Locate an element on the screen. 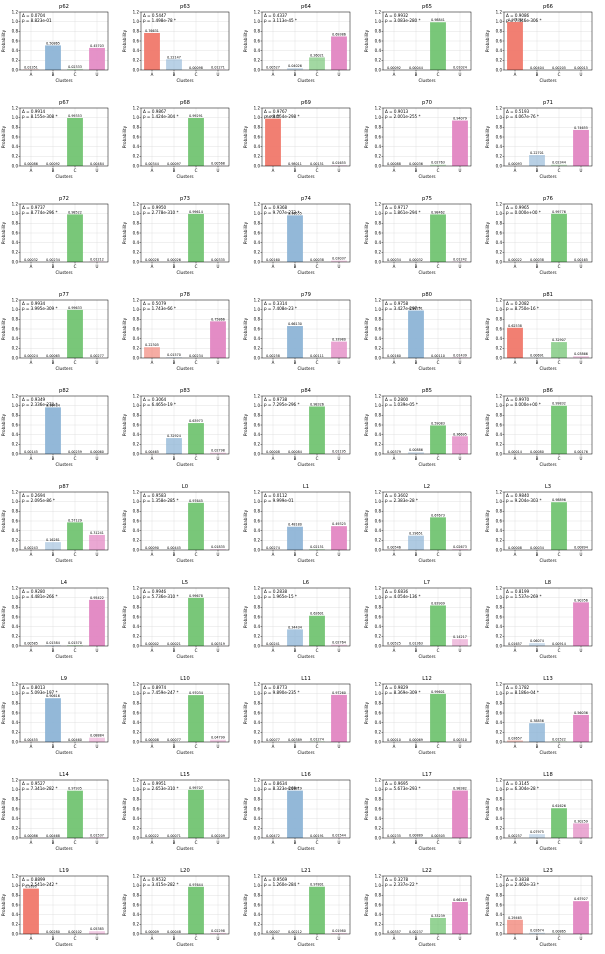  bar-value-label-A: 0.00243 is located at coordinates (31, 548).